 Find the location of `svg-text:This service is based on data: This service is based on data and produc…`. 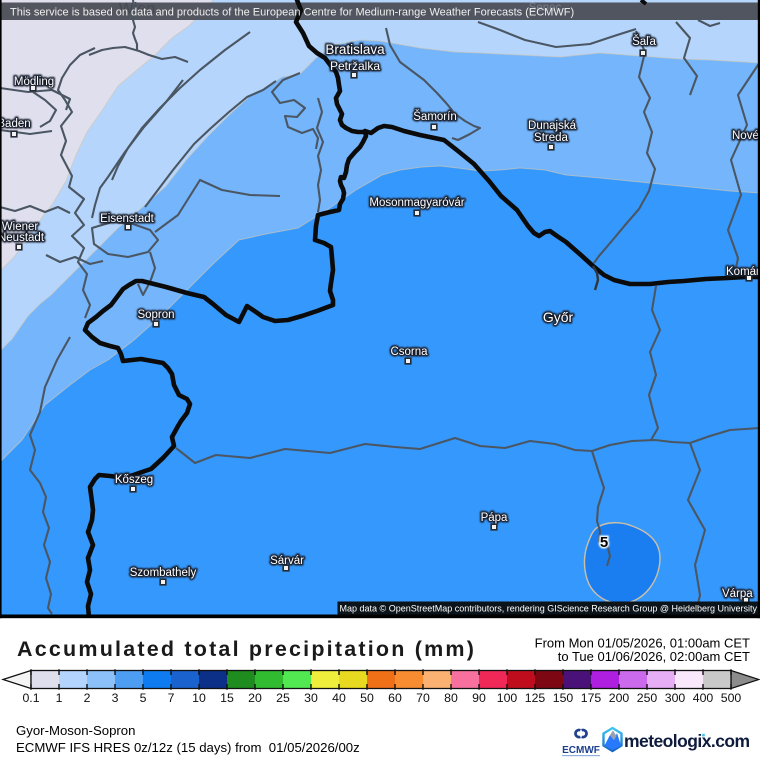

svg-text:This service is based on data: This service is based on data and produc… is located at coordinates (292, 13).